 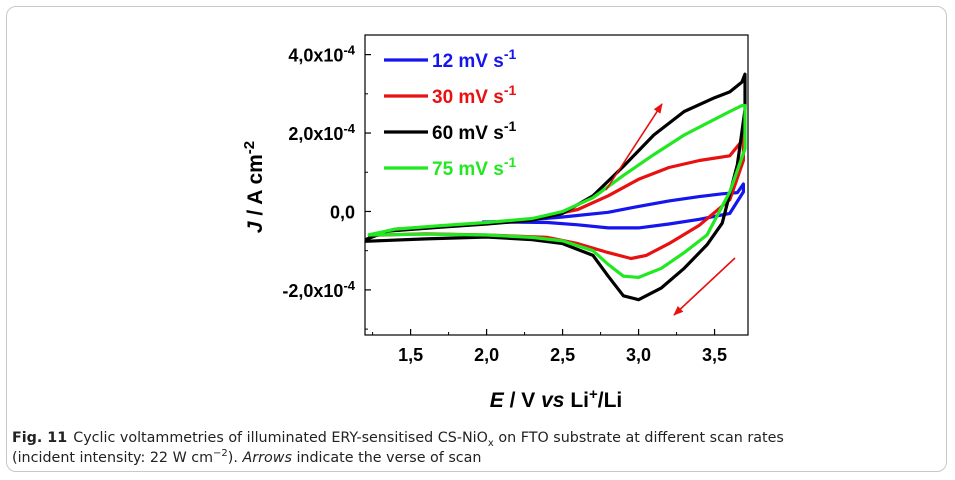 What do you see at coordinates (638, 355) in the screenshot?
I see `x-tick-label: 3,0` at bounding box center [638, 355].